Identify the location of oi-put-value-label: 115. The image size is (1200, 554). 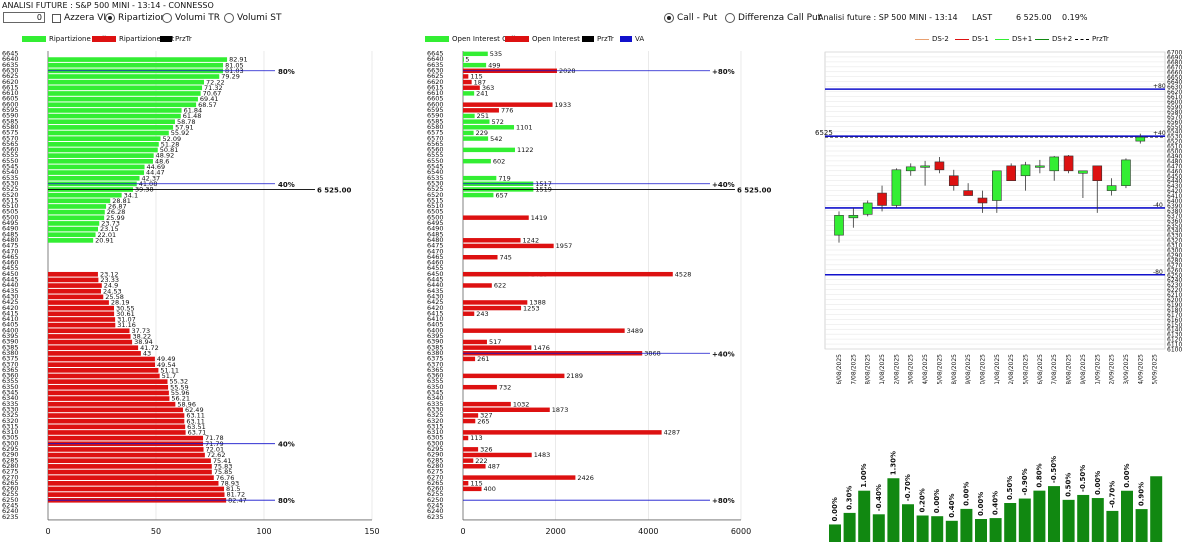
(476, 483).